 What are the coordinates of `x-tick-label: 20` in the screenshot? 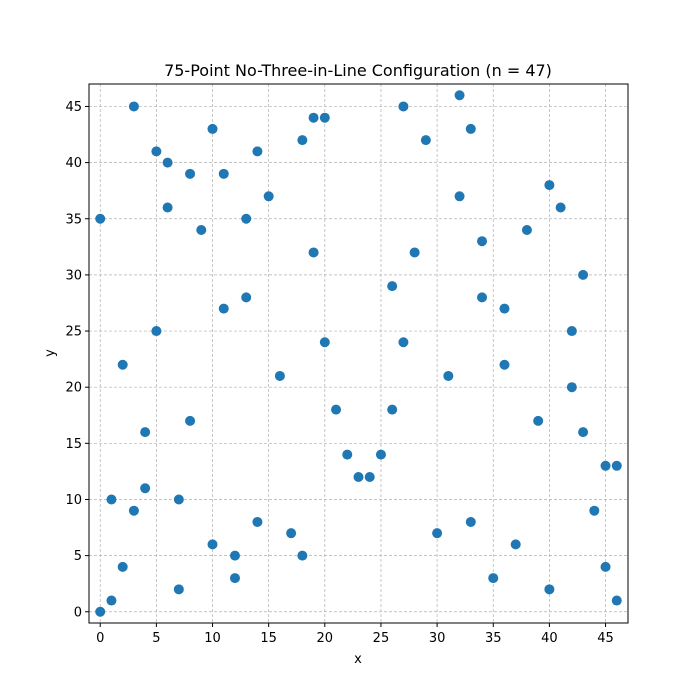 It's located at (325, 638).